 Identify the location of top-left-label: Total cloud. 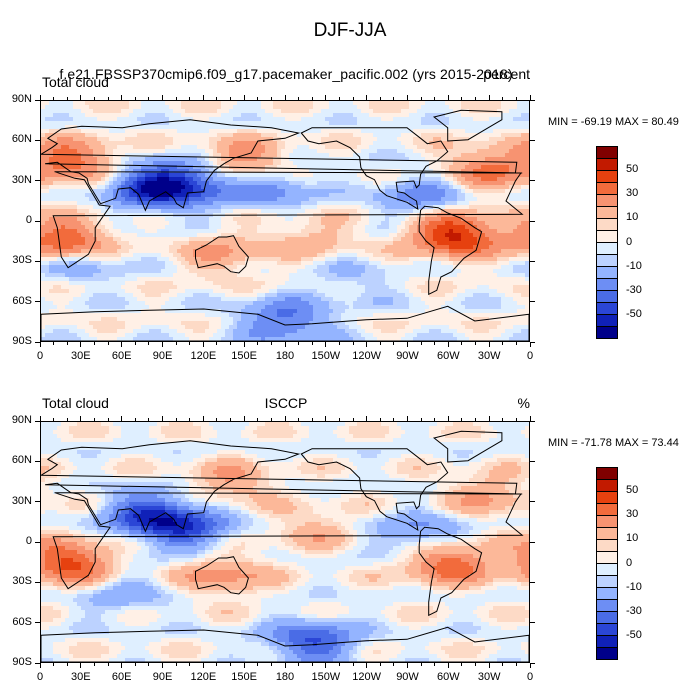
(75, 82).